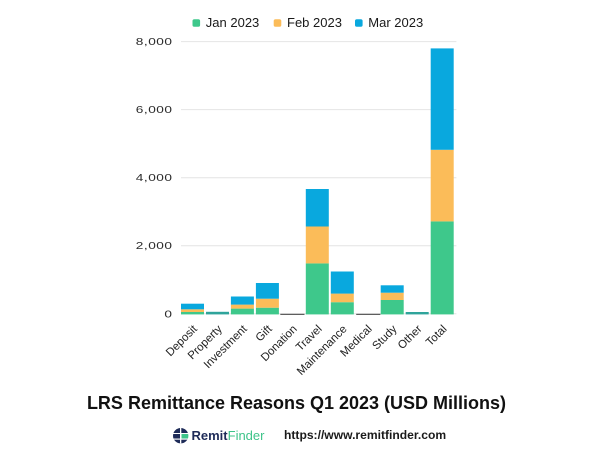 The height and width of the screenshot is (455, 600). Describe the element at coordinates (314, 22) in the screenshot. I see `svg-text: Feb 2023` at that location.